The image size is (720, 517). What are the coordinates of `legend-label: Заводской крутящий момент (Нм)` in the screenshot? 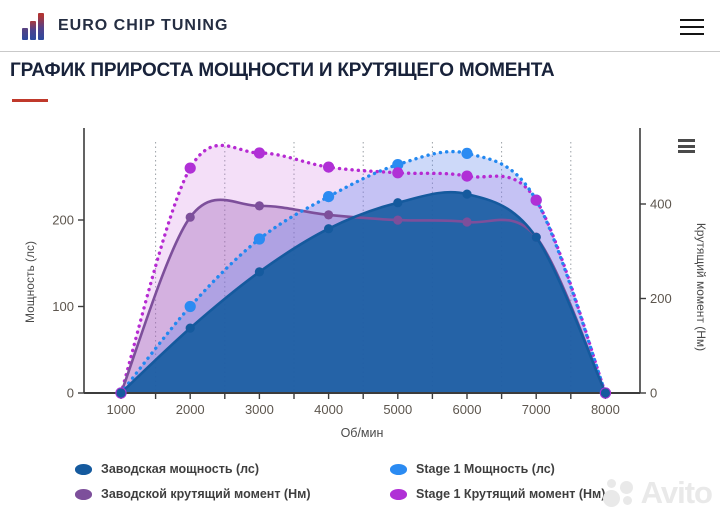 It's located at (206, 494).